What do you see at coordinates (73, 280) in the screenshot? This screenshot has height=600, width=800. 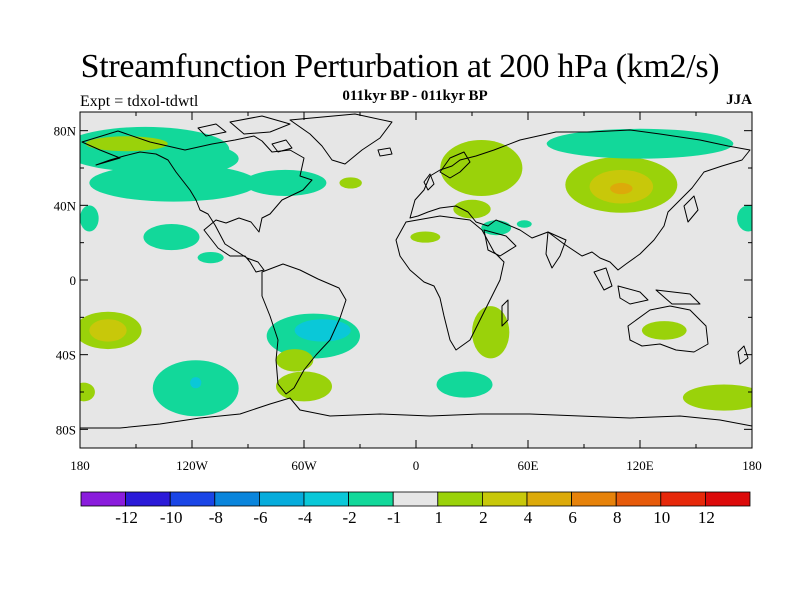 I see `lat-tick-label: 0` at bounding box center [73, 280].